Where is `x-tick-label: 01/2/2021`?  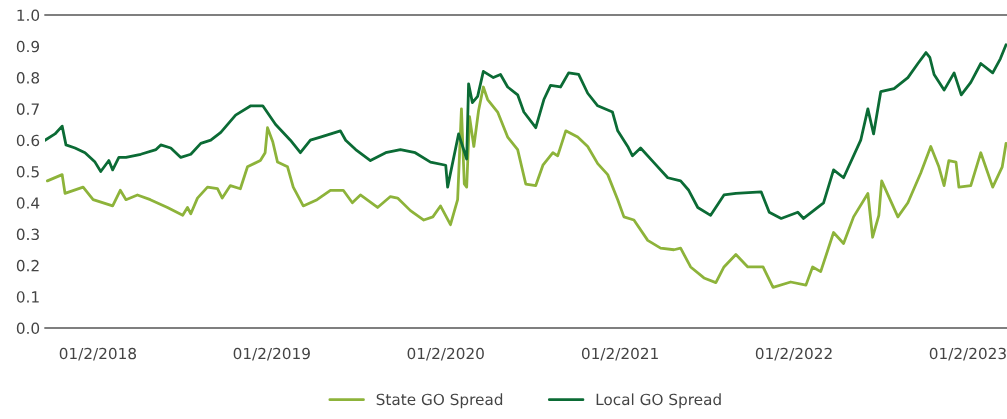
x-tick-label: 01/2/2021 is located at coordinates (619, 354).